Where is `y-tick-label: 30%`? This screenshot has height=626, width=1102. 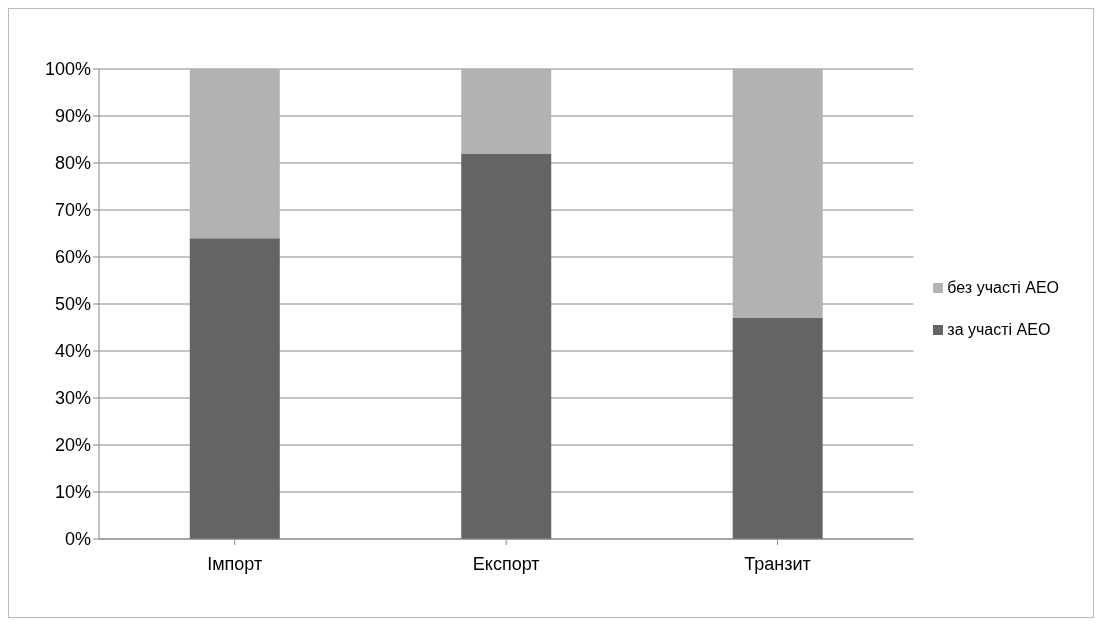
y-tick-label: 30% is located at coordinates (72, 398).